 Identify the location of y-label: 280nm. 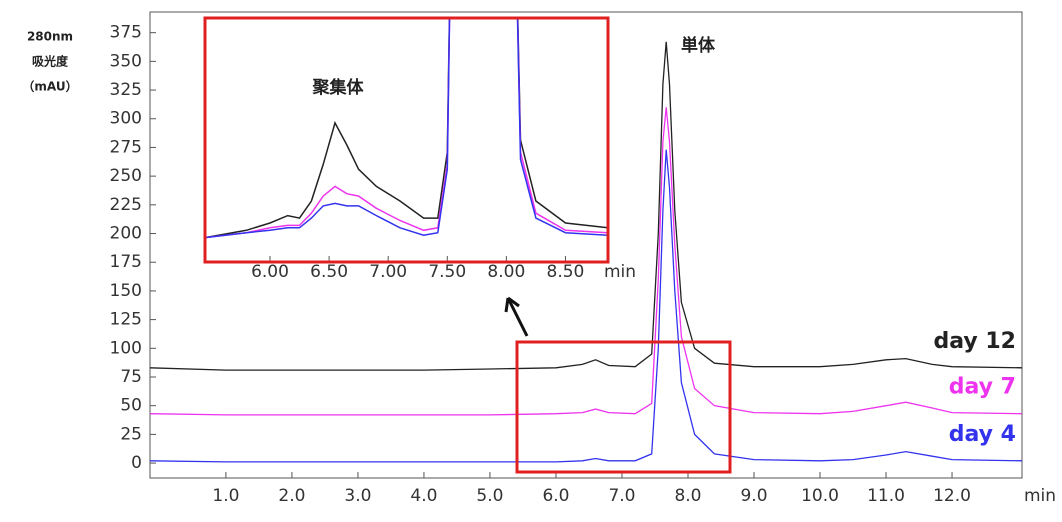
(50, 37).